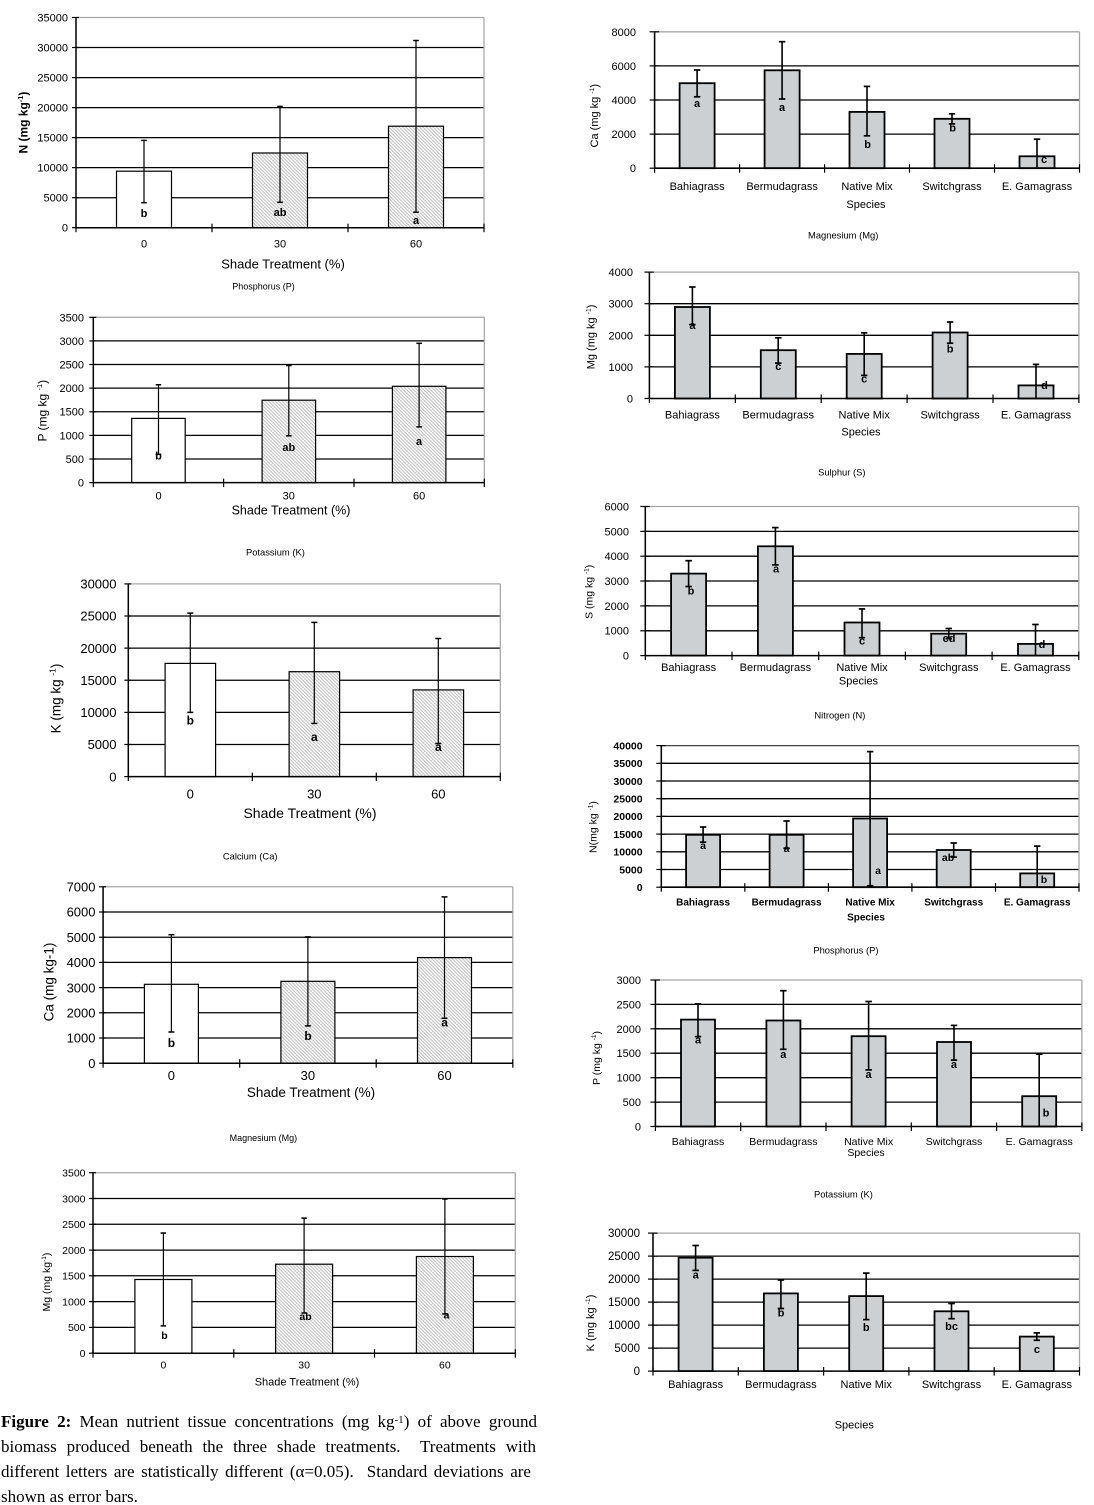 The width and height of the screenshot is (1094, 1505). I want to click on svg-text: Mg (mg kg-1), so click(47, 1282).